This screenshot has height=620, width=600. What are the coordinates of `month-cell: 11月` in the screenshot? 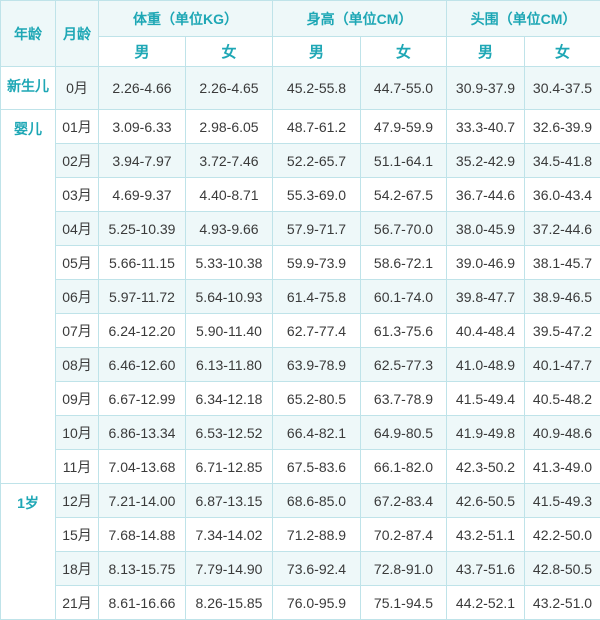 It's located at (77, 467).